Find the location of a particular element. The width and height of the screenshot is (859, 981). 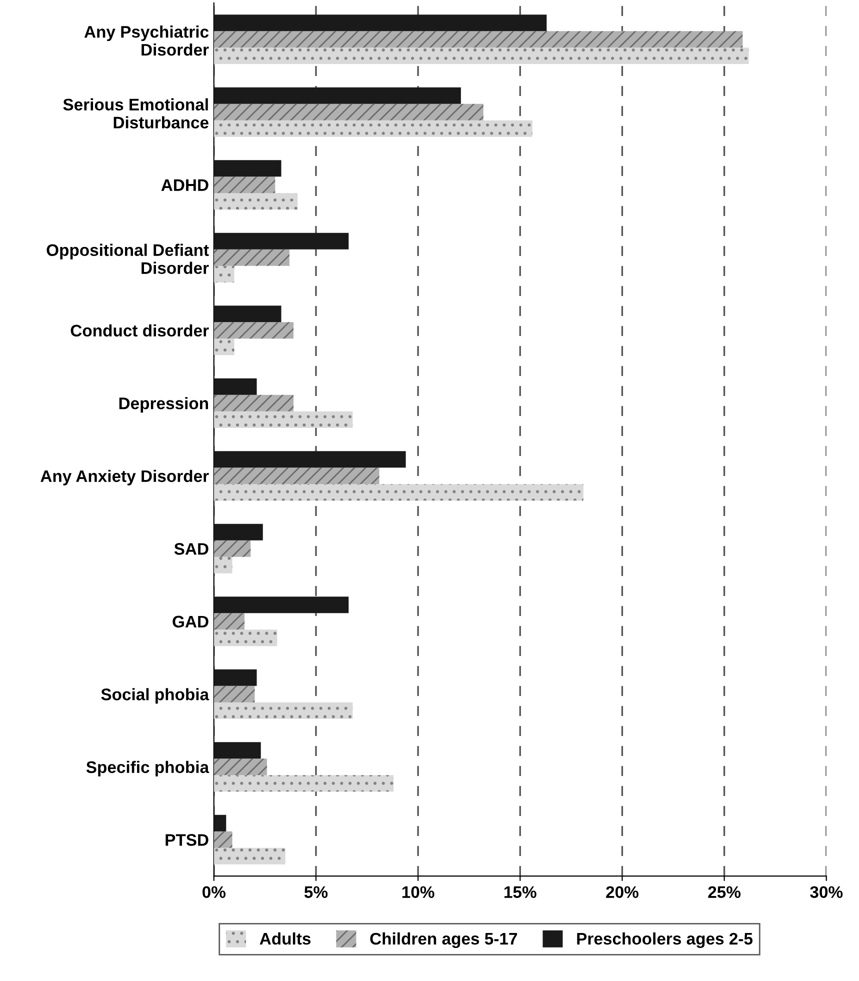

x-tick-label: 10% is located at coordinates (418, 892).